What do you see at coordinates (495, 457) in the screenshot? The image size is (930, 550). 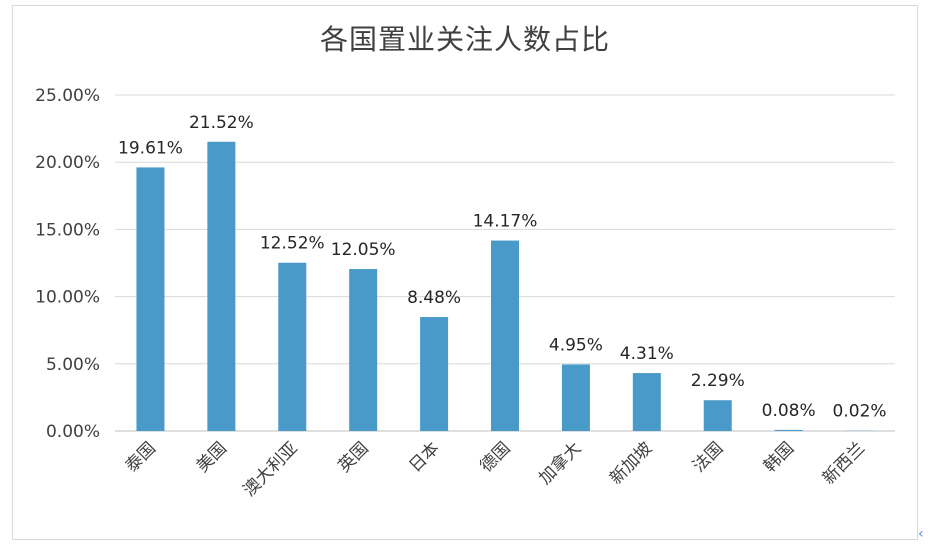 I see `x-tick-label: 德国` at bounding box center [495, 457].